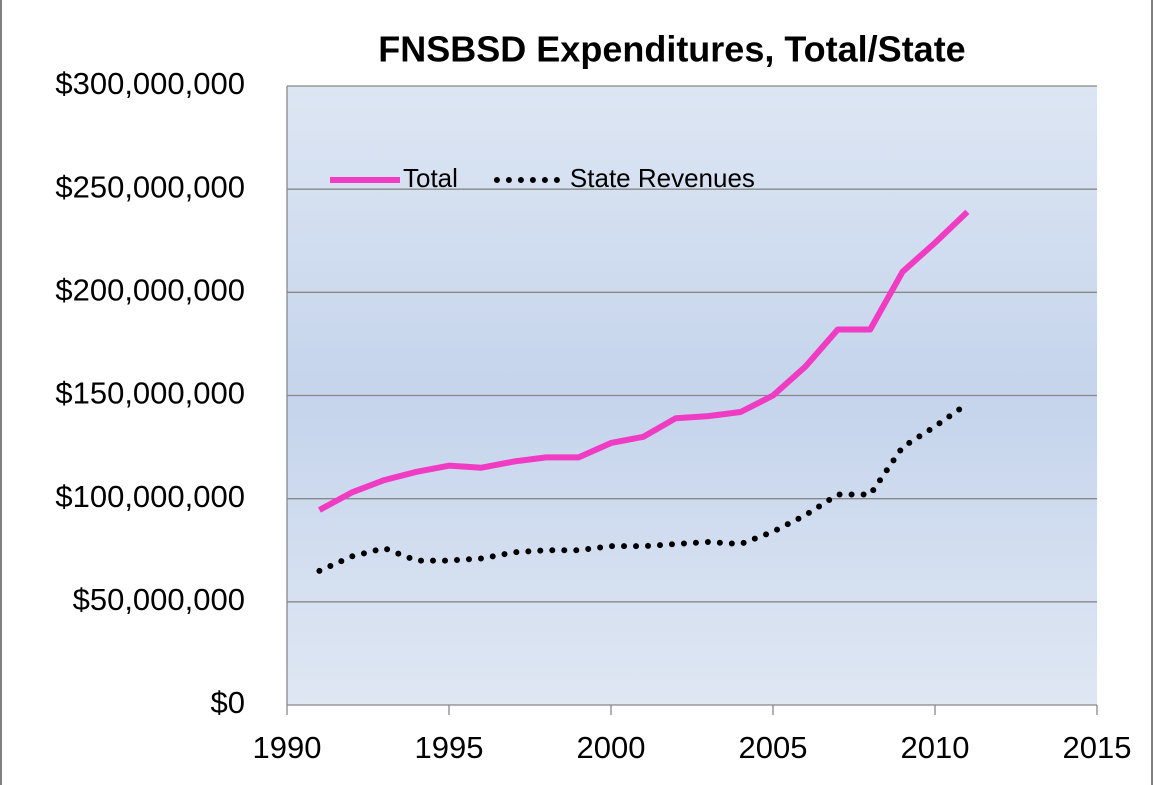  What do you see at coordinates (662, 178) in the screenshot?
I see `legend-label: State Revenues` at bounding box center [662, 178].